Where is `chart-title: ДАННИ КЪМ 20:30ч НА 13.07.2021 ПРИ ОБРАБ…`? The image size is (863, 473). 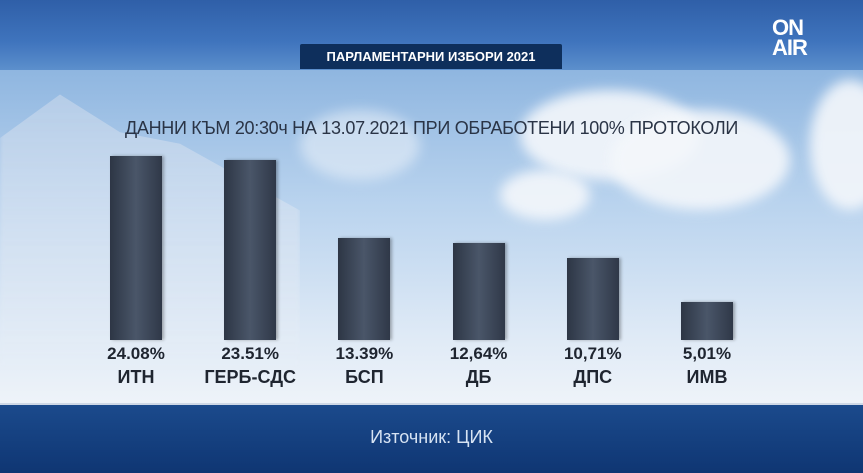
chart-title: ДАННИ КЪМ 20:30ч НА 13.07.2021 ПРИ ОБРАБ… is located at coordinates (431, 128).